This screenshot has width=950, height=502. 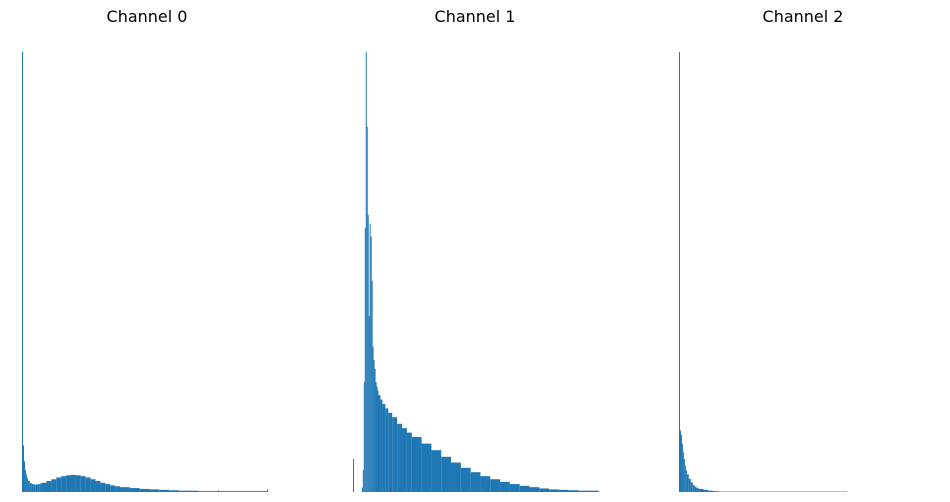 I want to click on panel-title-channel-1: Channel 1, so click(x=475, y=16).